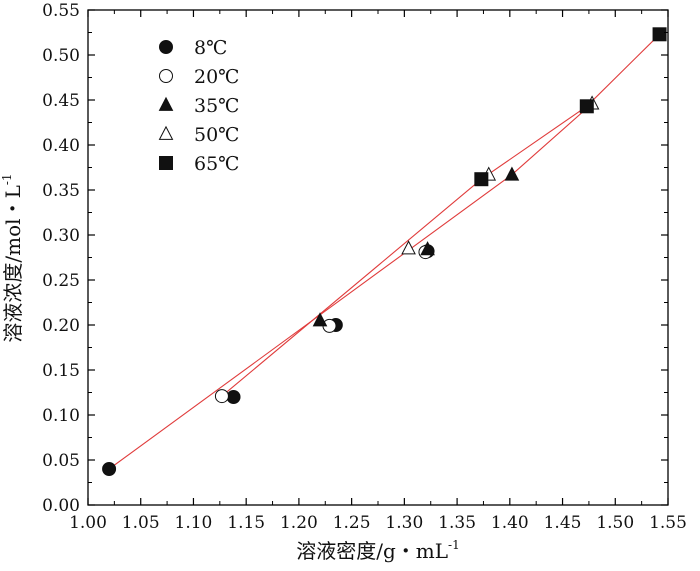  Describe the element at coordinates (352, 523) in the screenshot. I see `x-tick-label: 1.25` at that location.